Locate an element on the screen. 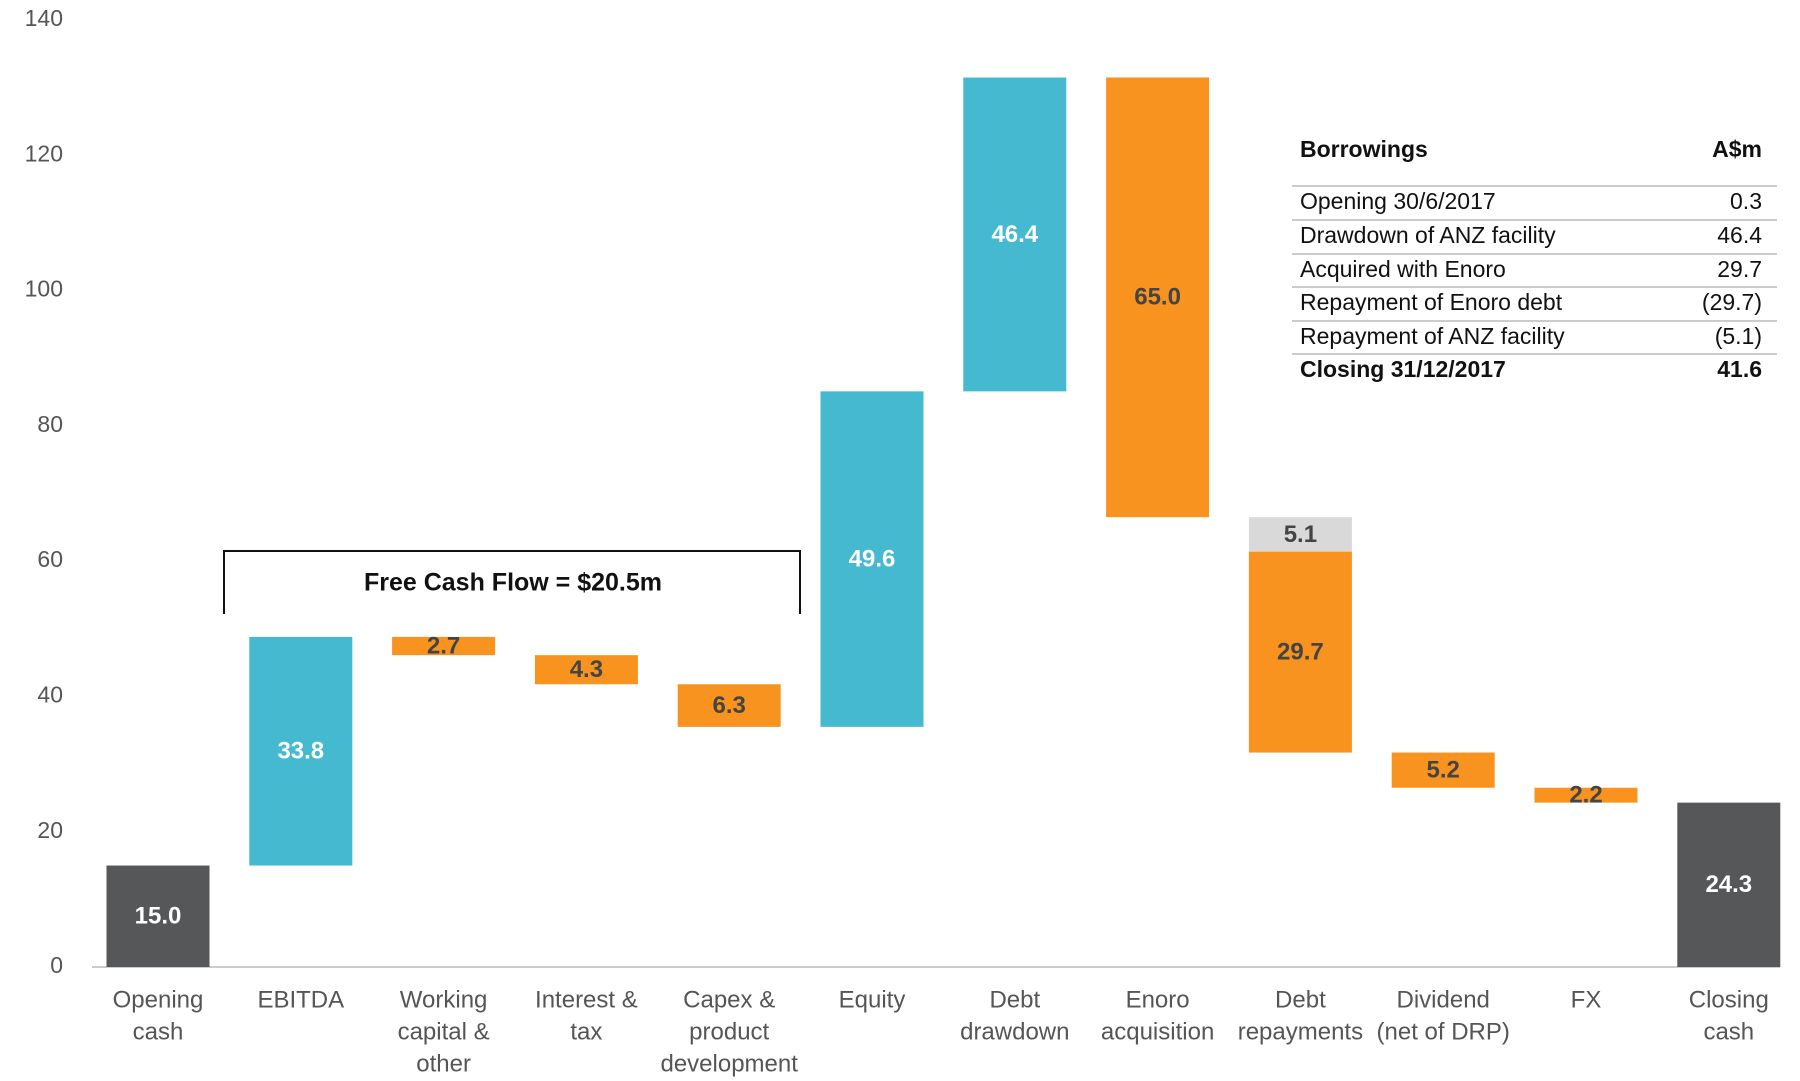 This screenshot has width=1800, height=1081. table-cell: Repayment of Enoro debt is located at coordinates (1431, 302).